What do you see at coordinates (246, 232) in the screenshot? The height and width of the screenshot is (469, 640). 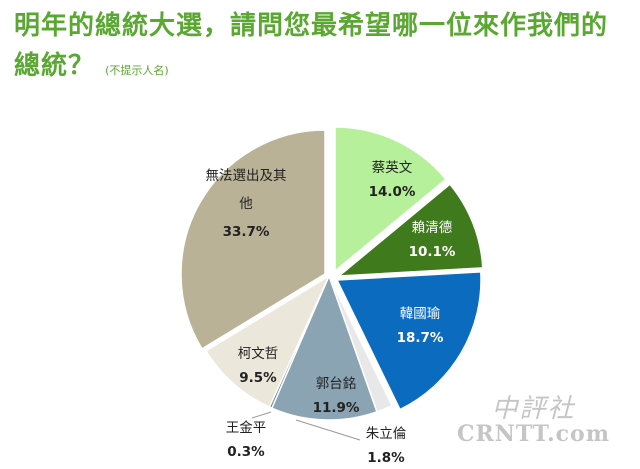 I see `slice-value-7: 33.7%` at bounding box center [246, 232].